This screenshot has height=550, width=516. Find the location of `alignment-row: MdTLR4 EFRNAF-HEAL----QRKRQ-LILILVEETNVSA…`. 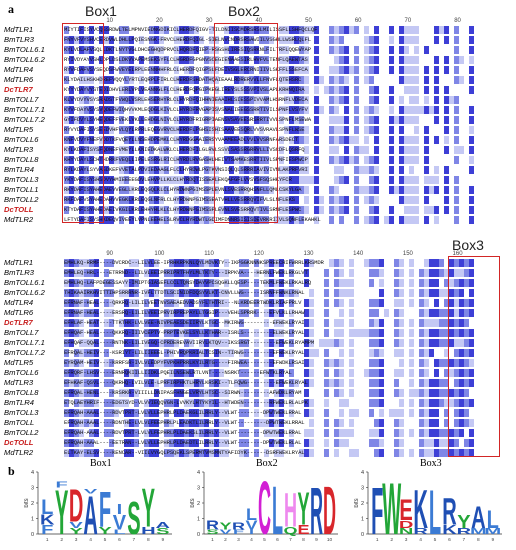

alignment-row: MdTLR4 EFRNAF-HEAL----QRKRQ-LILILVEETNVSA… is located at coordinates (239, 303).